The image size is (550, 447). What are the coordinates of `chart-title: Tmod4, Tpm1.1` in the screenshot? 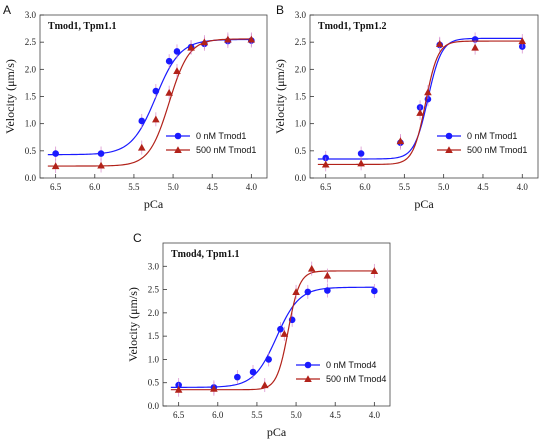 It's located at (205, 254).